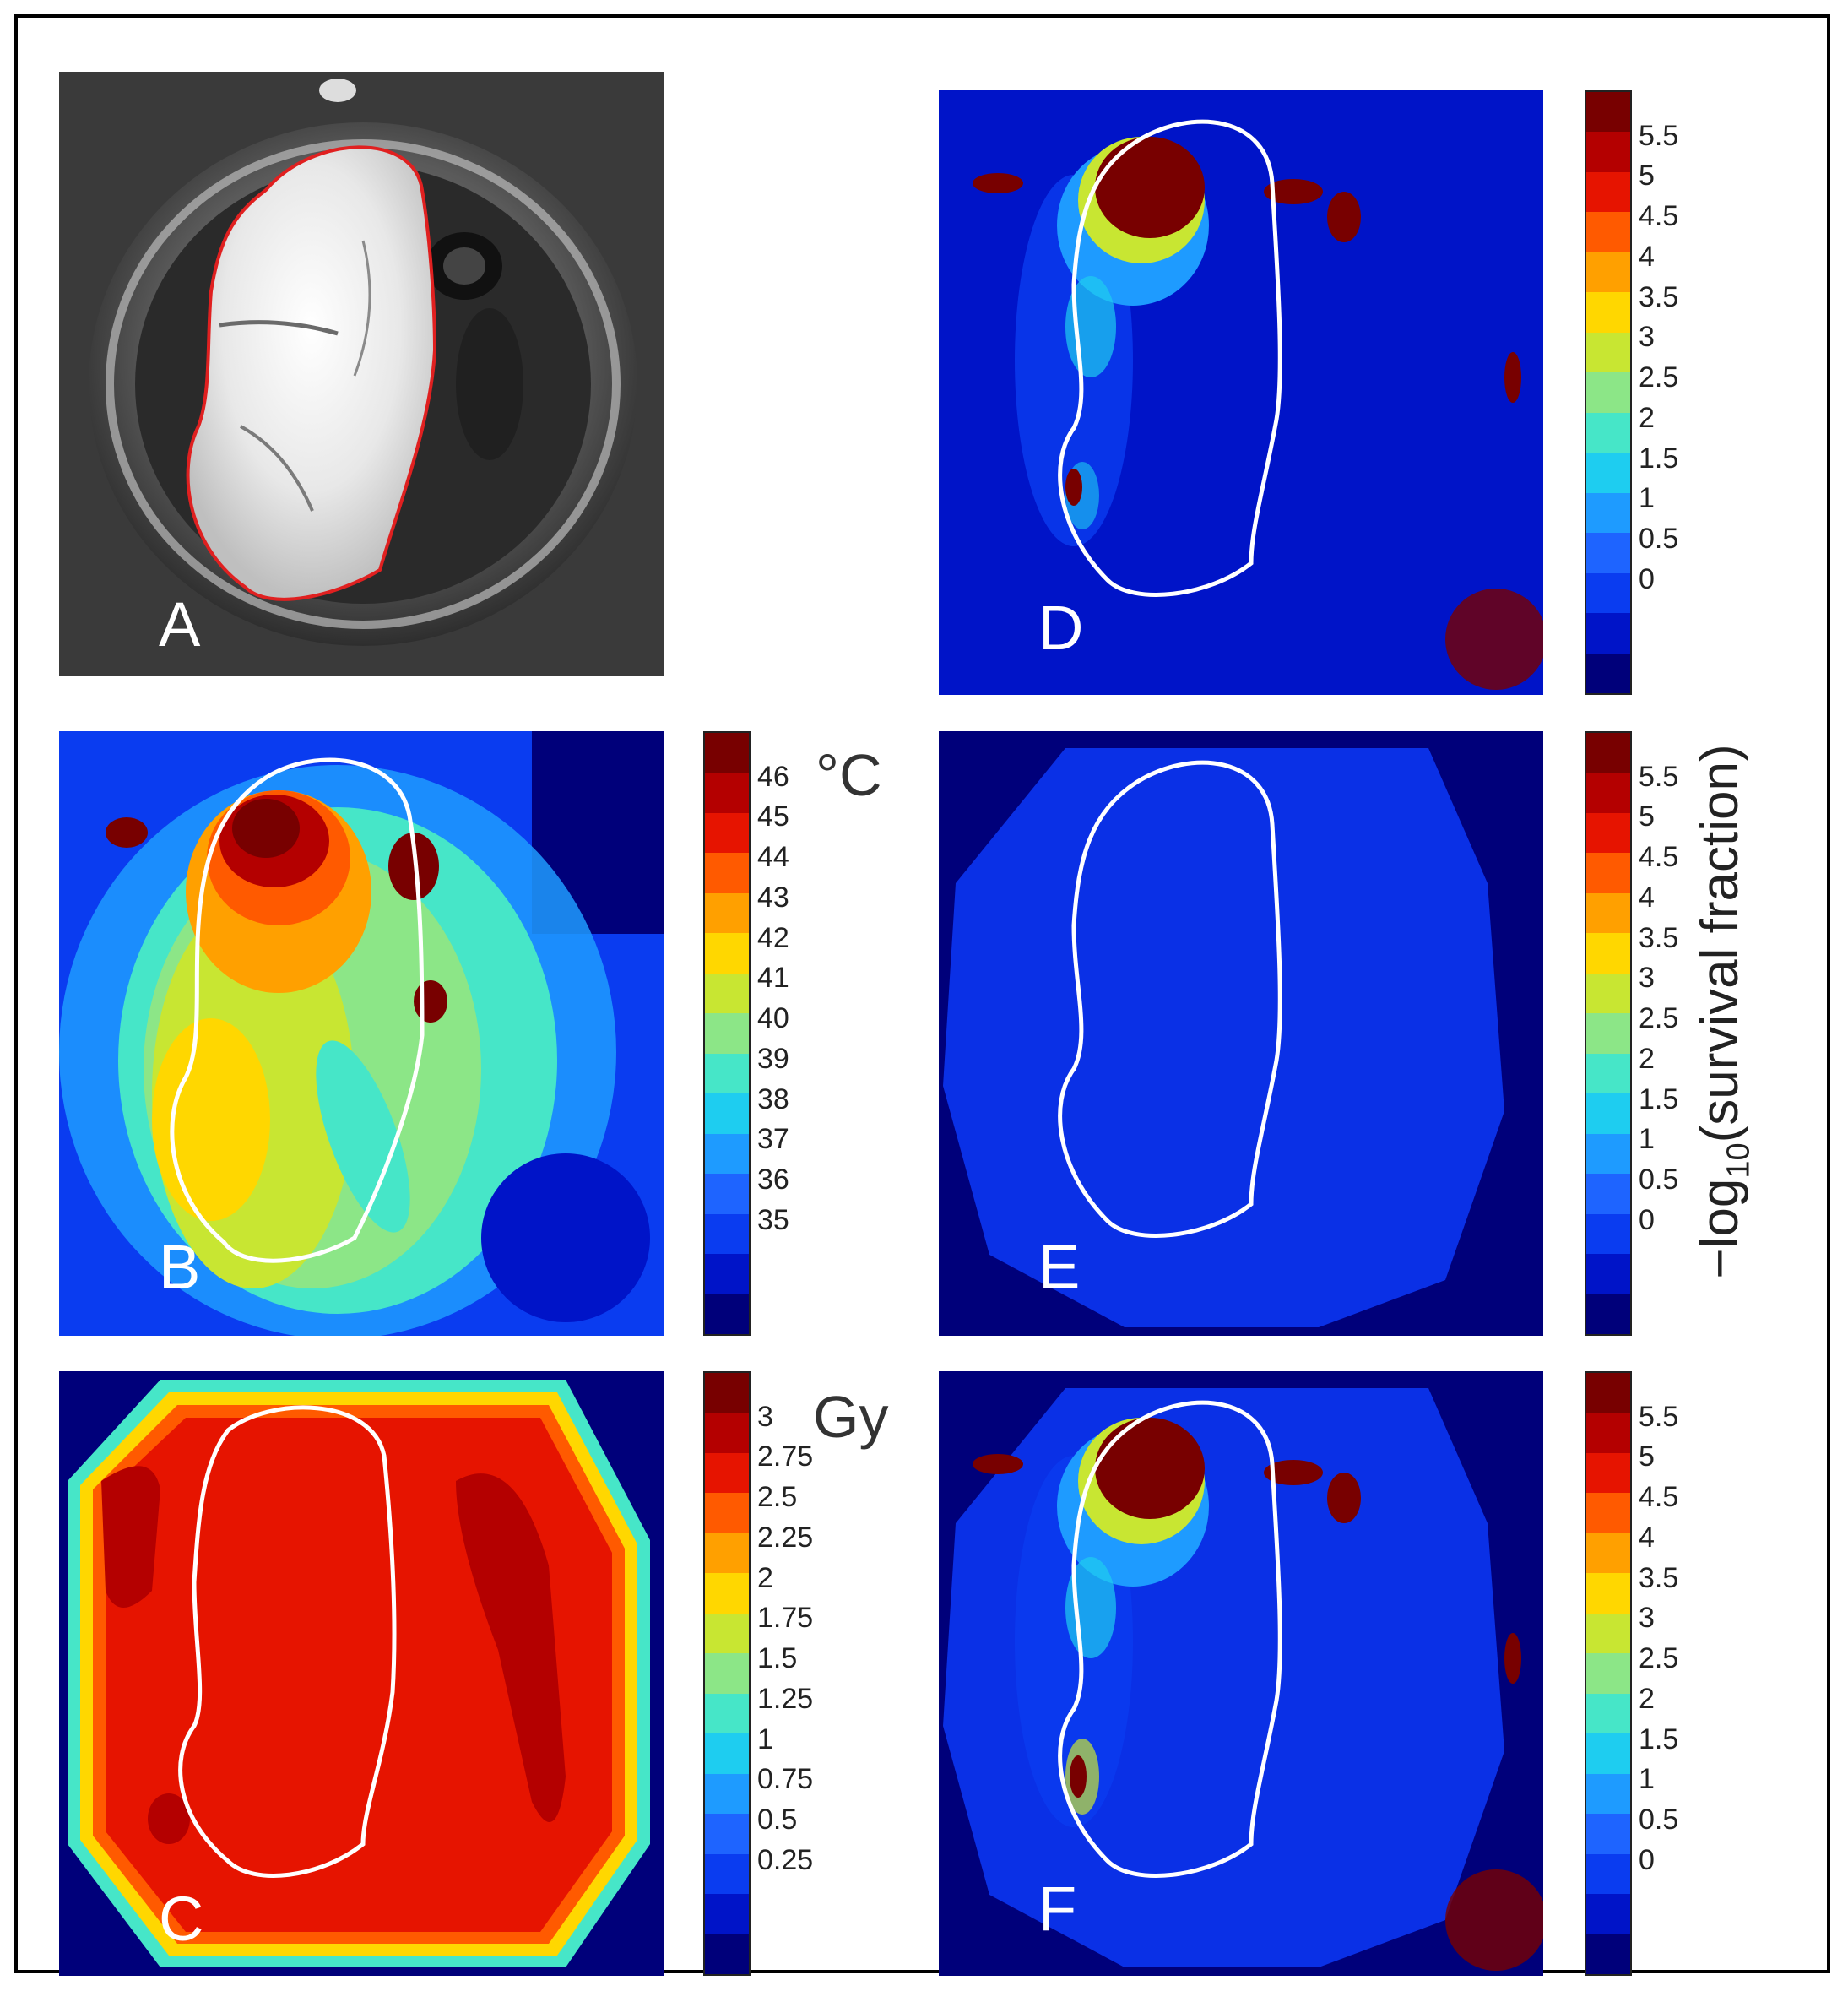  What do you see at coordinates (727, 1673) in the screenshot?
I see `dose-colorbar` at bounding box center [727, 1673].